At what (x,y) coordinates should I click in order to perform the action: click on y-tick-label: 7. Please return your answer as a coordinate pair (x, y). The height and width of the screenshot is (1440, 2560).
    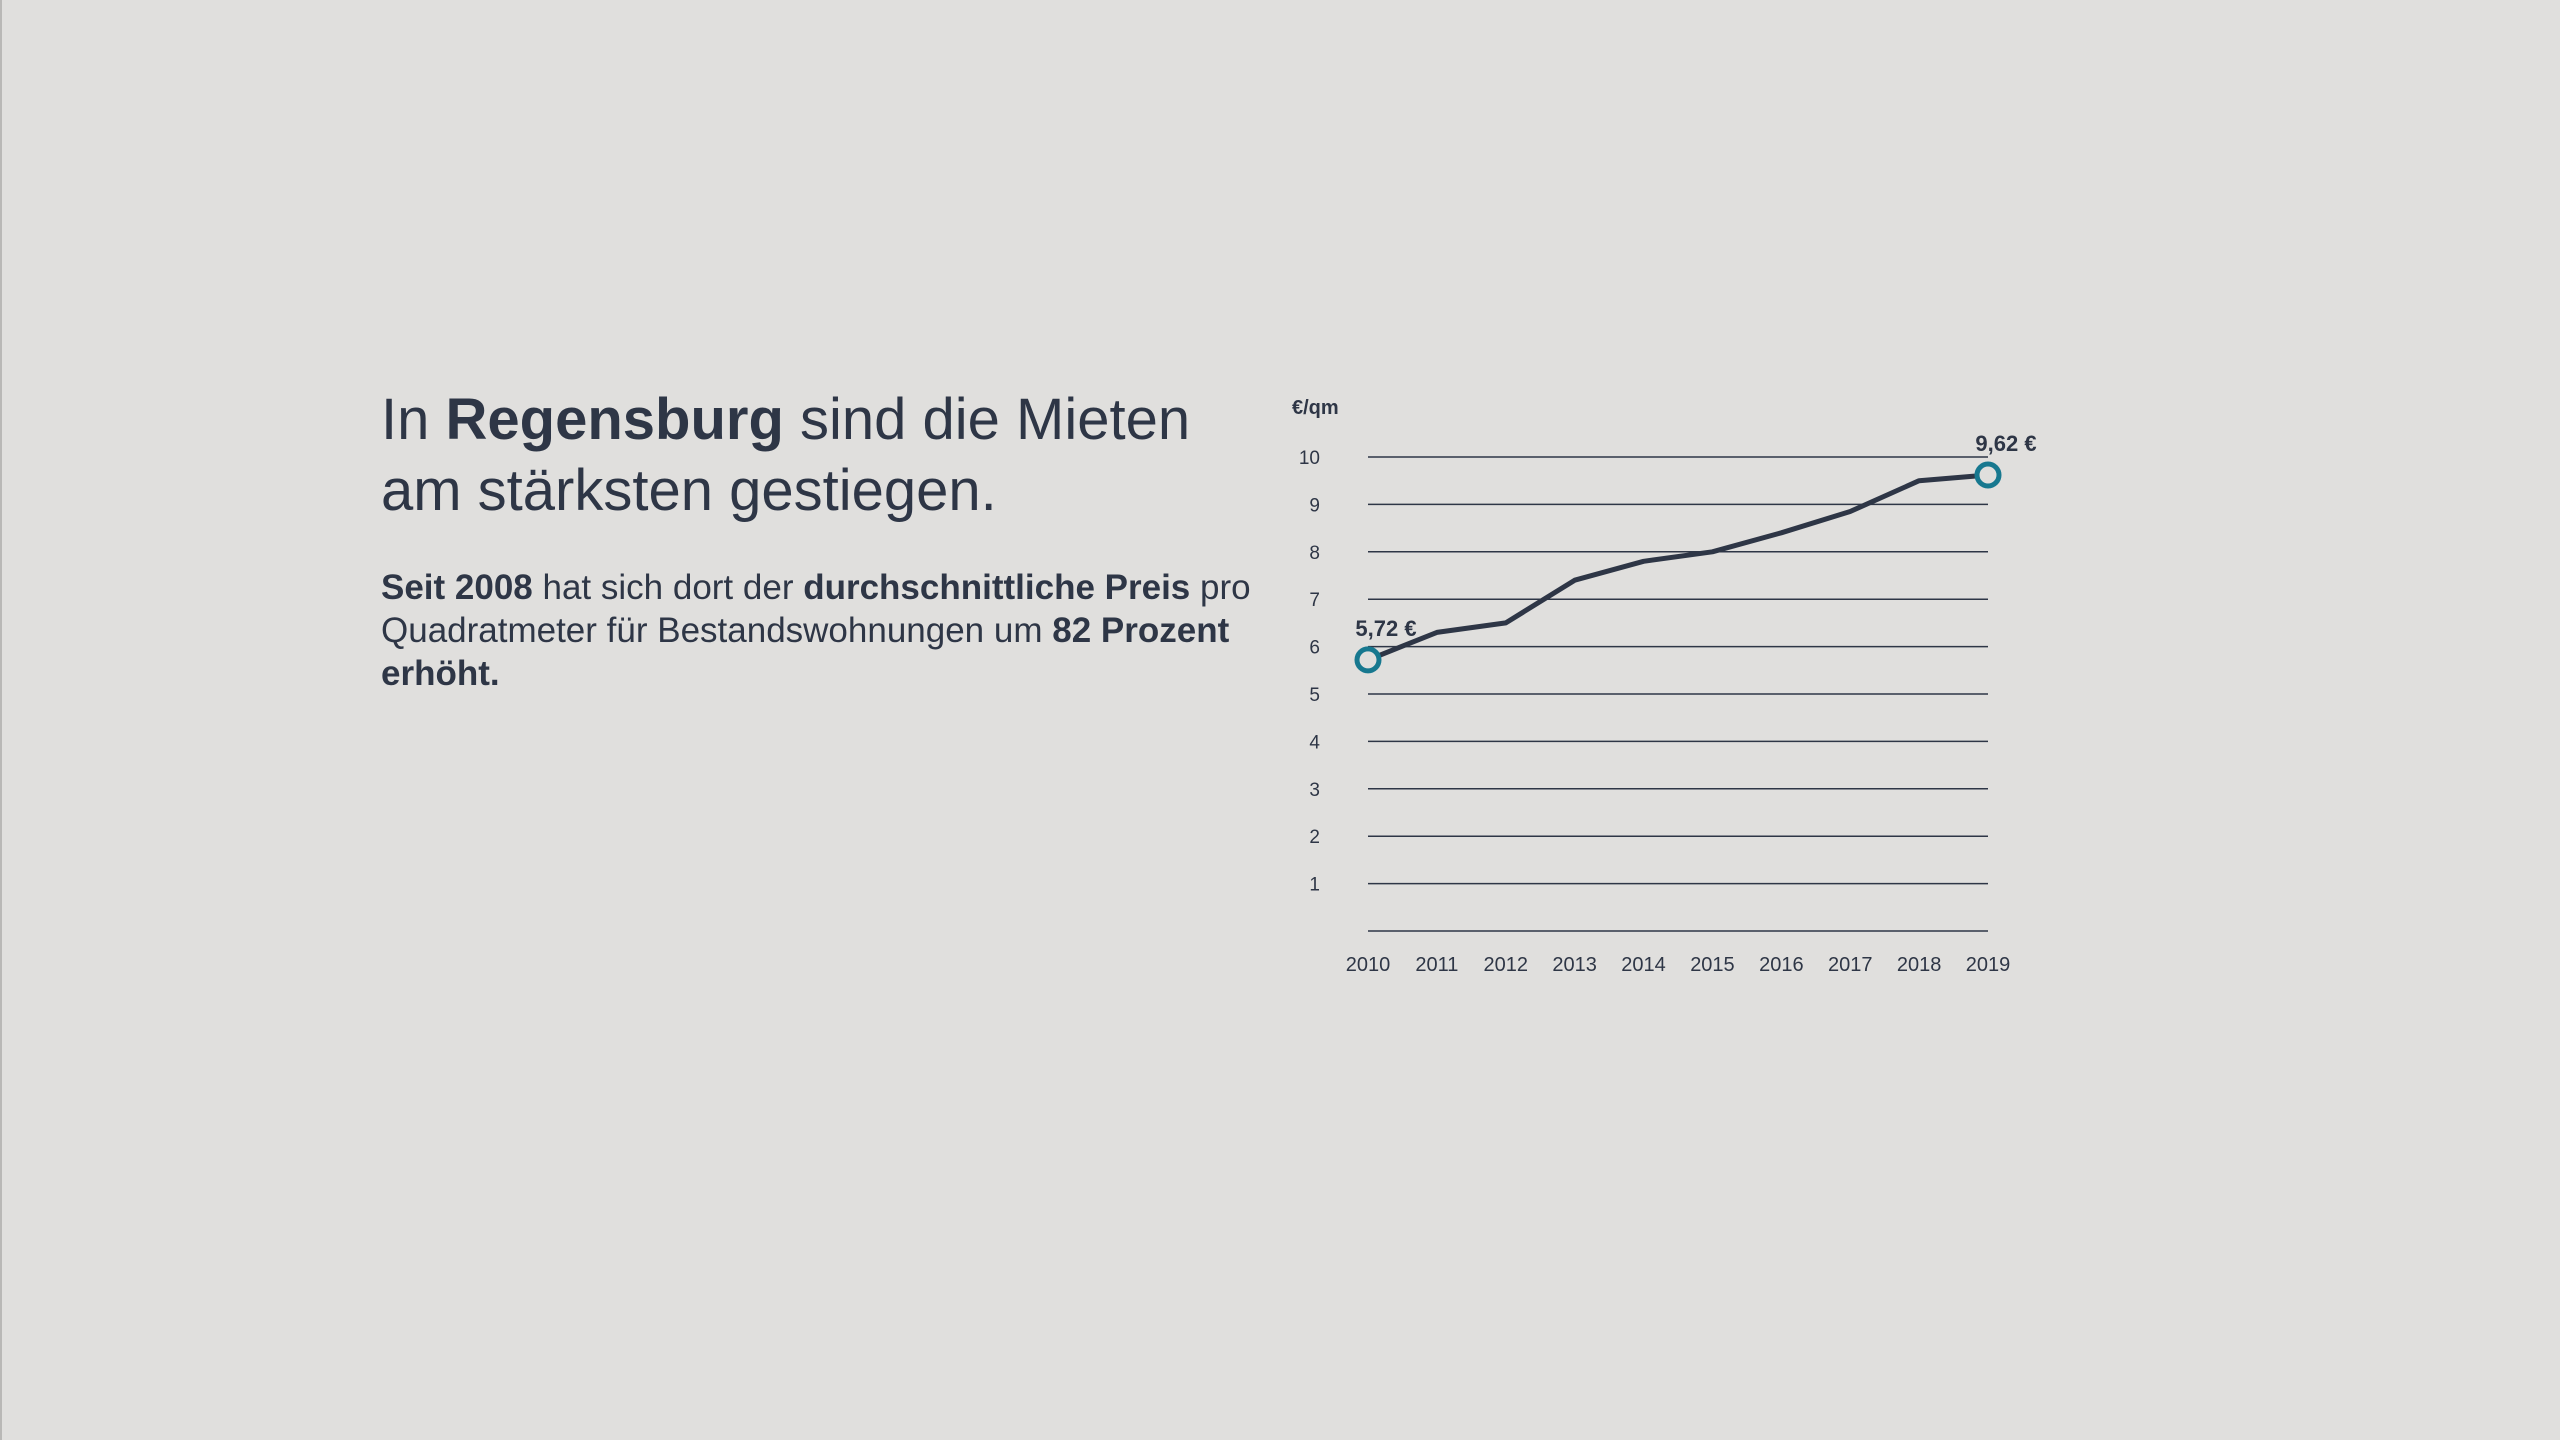
    Looking at the image, I should click on (1314, 600).